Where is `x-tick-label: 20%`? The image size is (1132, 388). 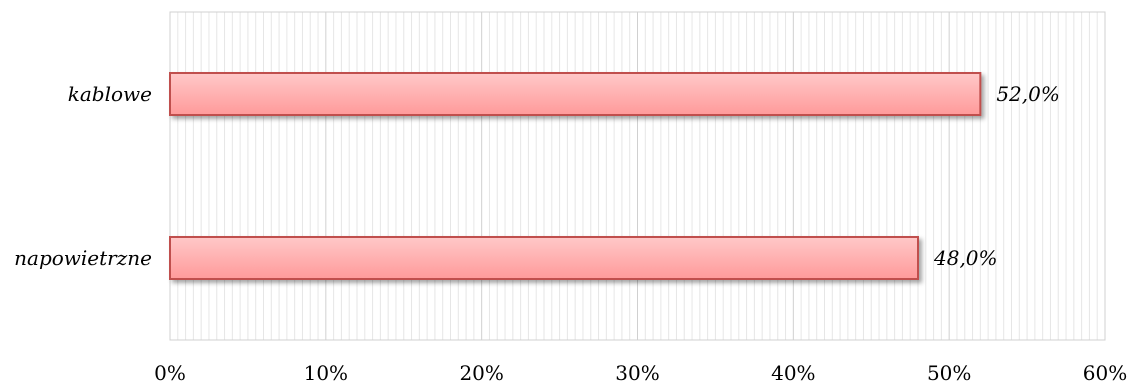 x-tick-label: 20% is located at coordinates (481, 373).